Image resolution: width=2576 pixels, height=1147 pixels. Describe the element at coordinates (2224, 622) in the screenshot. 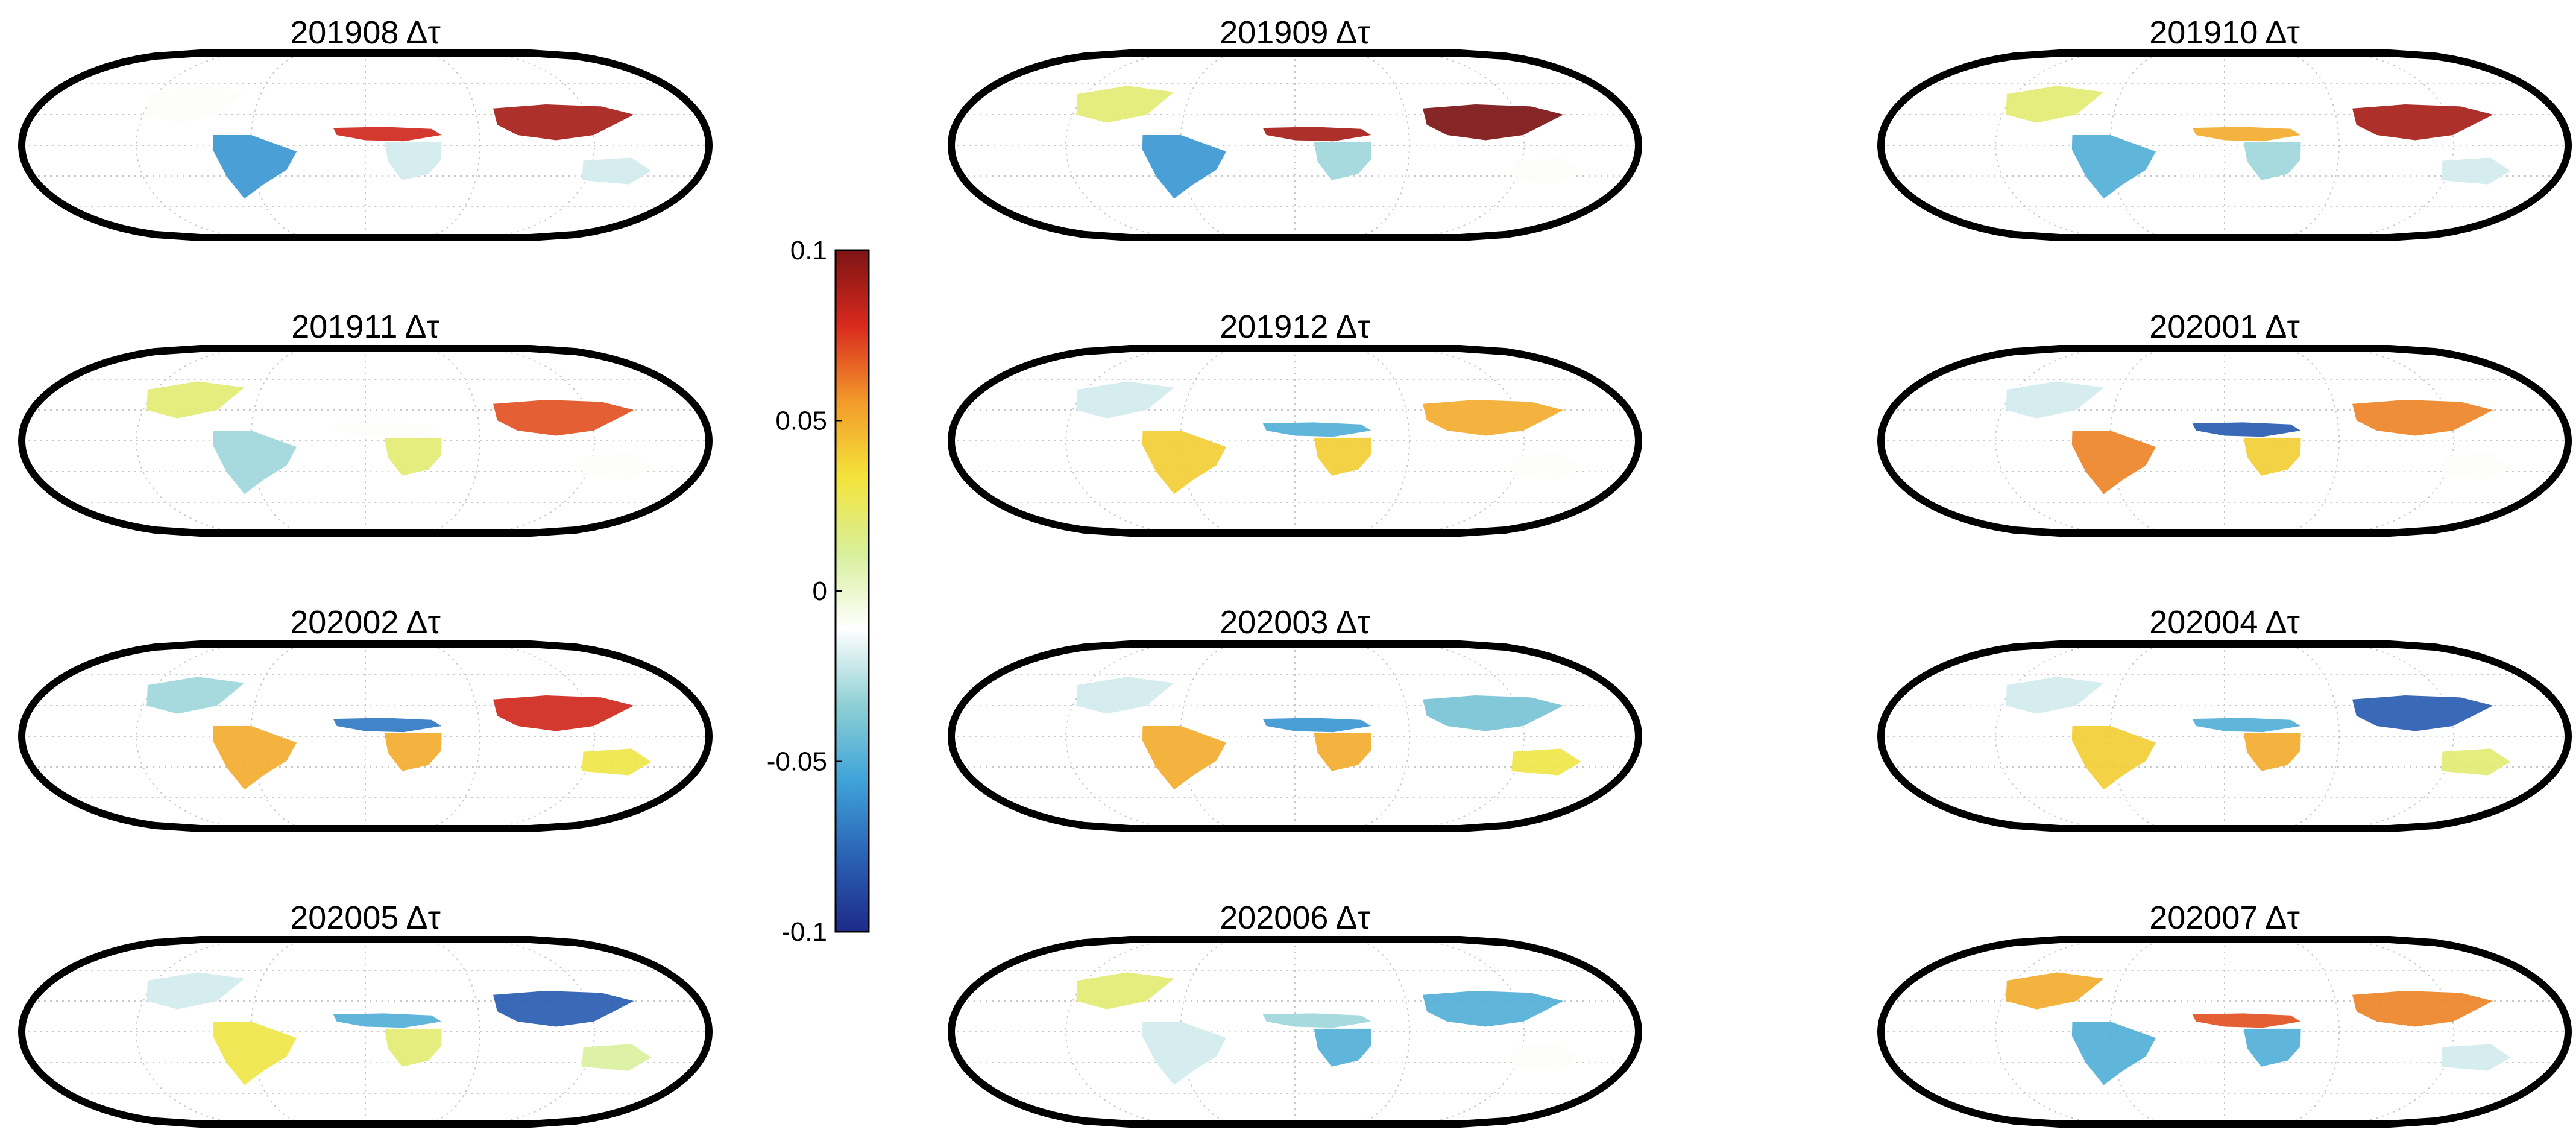

I see `panel-title-202004: 202004 Δτ` at that location.